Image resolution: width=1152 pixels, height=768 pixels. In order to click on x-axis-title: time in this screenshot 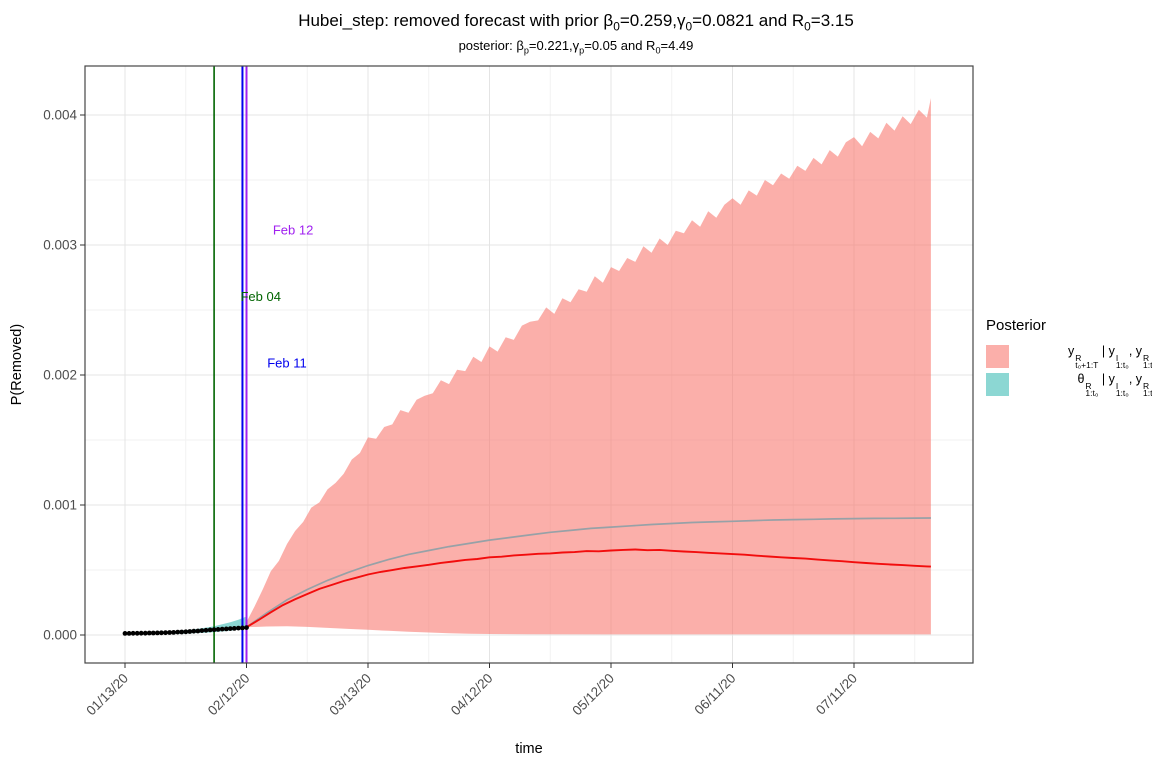, I will do `click(528, 749)`.